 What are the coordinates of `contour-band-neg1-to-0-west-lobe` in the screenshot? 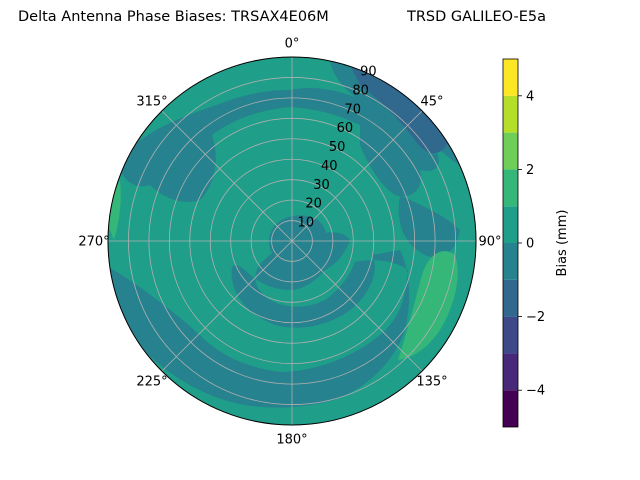 It's located at (183, 168).